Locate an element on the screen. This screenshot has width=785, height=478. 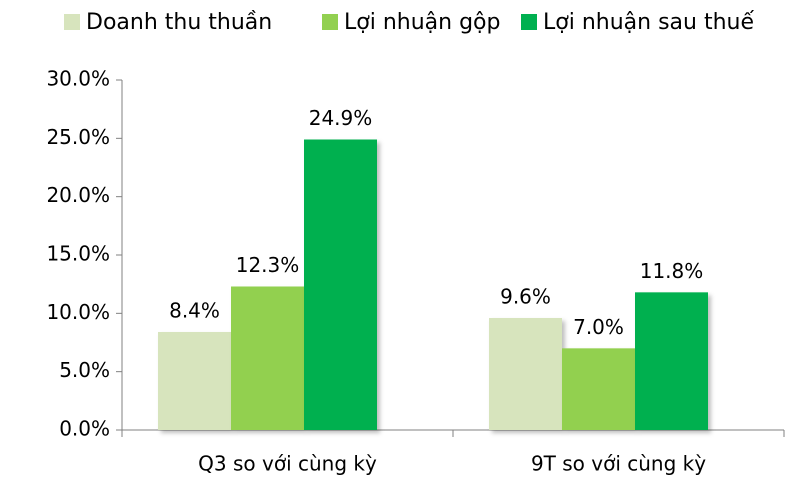
value-label: 7.0% is located at coordinates (598, 327).